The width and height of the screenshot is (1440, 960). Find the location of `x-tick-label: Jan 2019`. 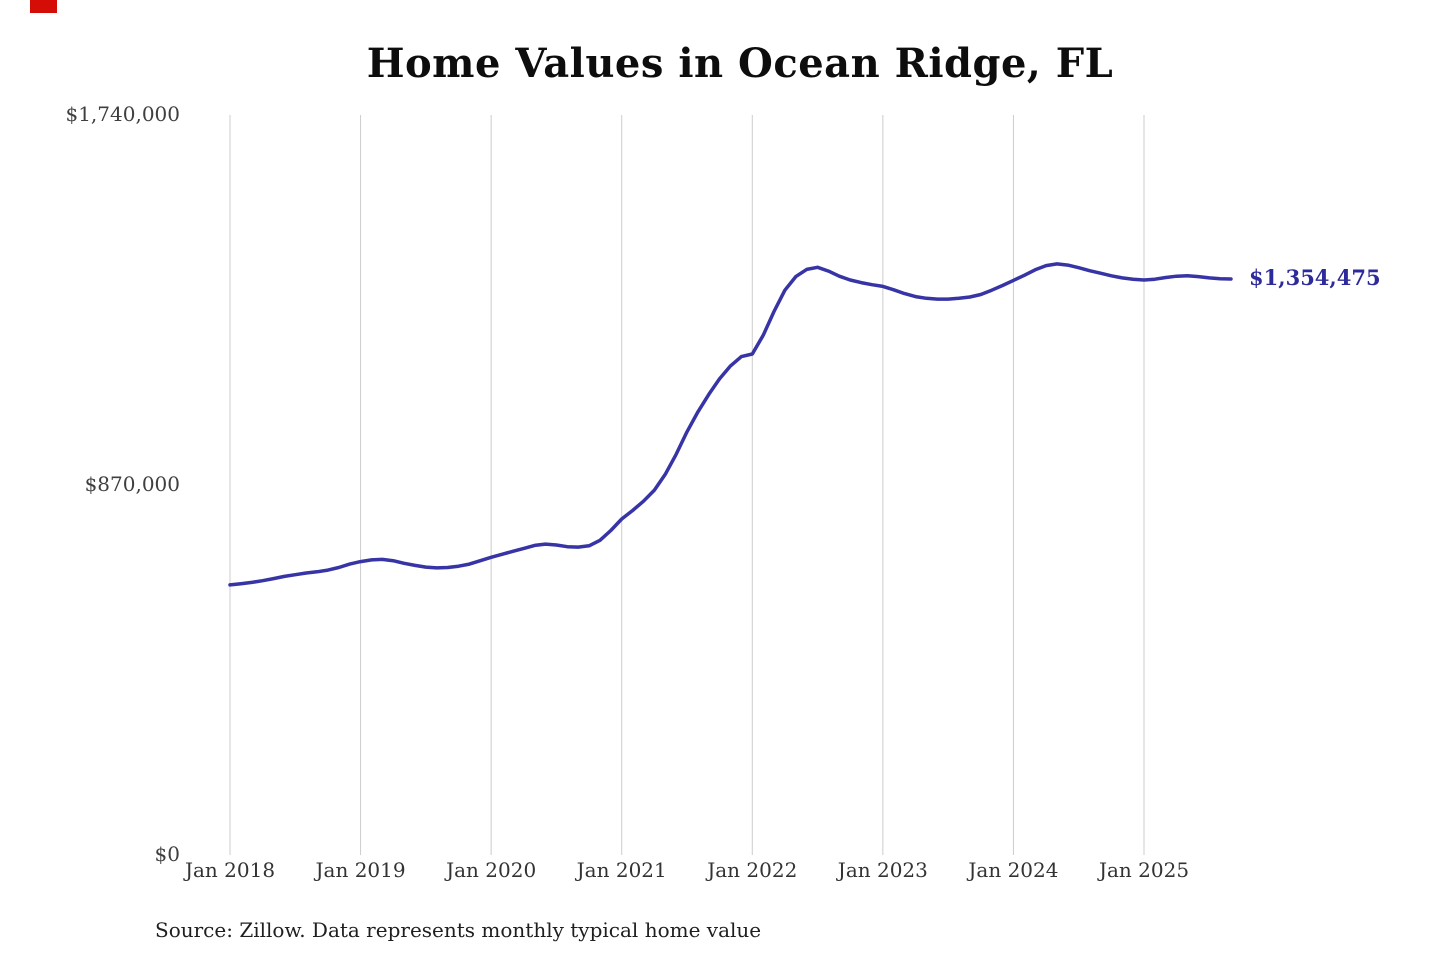

x-tick-label: Jan 2019 is located at coordinates (360, 870).